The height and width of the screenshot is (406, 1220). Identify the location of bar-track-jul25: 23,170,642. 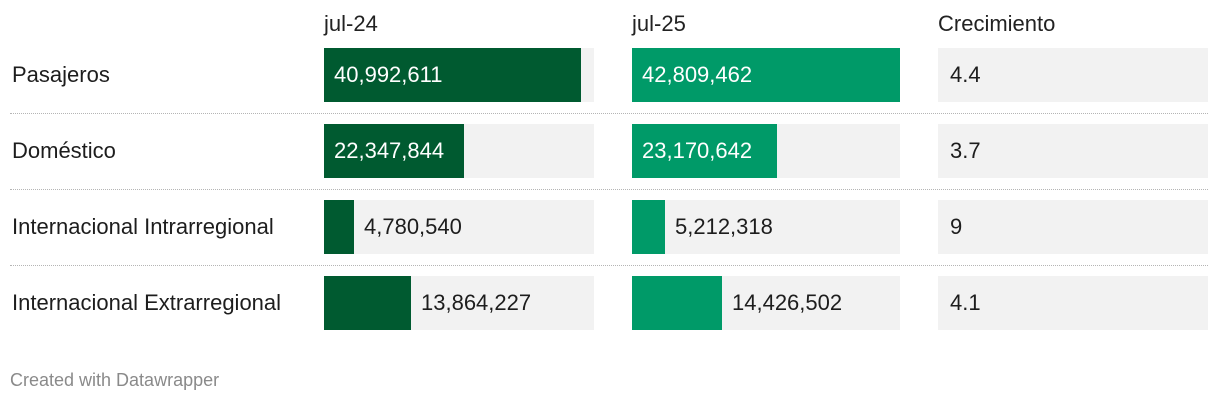
(766, 151).